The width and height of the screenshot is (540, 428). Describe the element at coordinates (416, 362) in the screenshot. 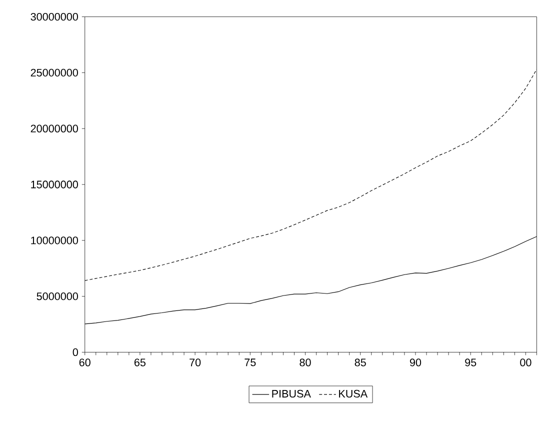

I see `x-tick-label: 90` at that location.